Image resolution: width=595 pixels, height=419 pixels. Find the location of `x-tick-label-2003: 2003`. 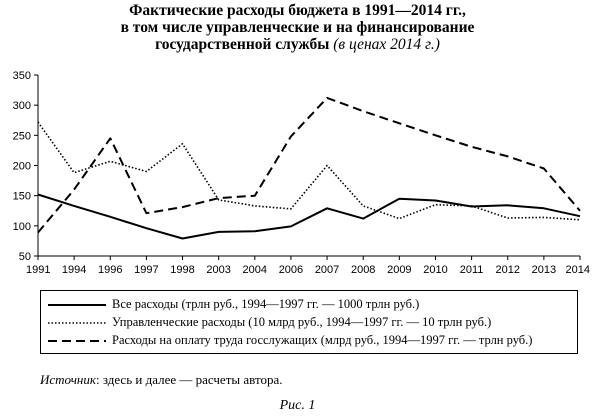

x-tick-label-2003: 2003 is located at coordinates (218, 270).